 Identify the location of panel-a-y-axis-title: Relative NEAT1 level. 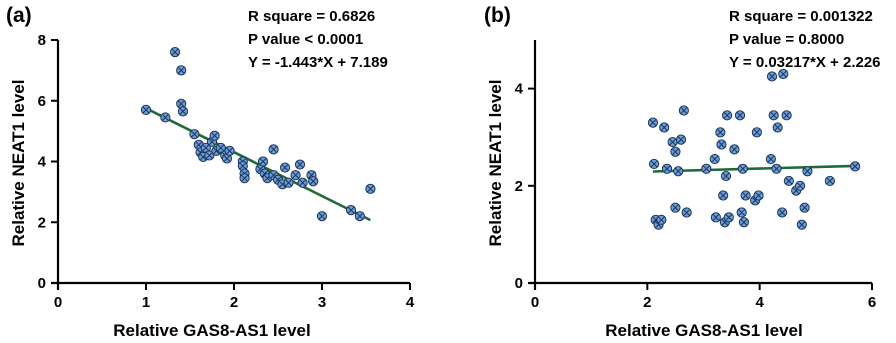
(18, 163).